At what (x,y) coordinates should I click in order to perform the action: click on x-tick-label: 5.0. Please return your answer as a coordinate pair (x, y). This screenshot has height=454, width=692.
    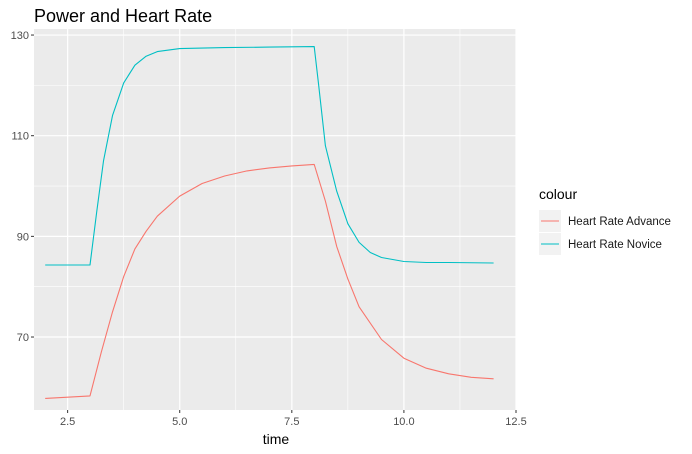
    Looking at the image, I should click on (179, 422).